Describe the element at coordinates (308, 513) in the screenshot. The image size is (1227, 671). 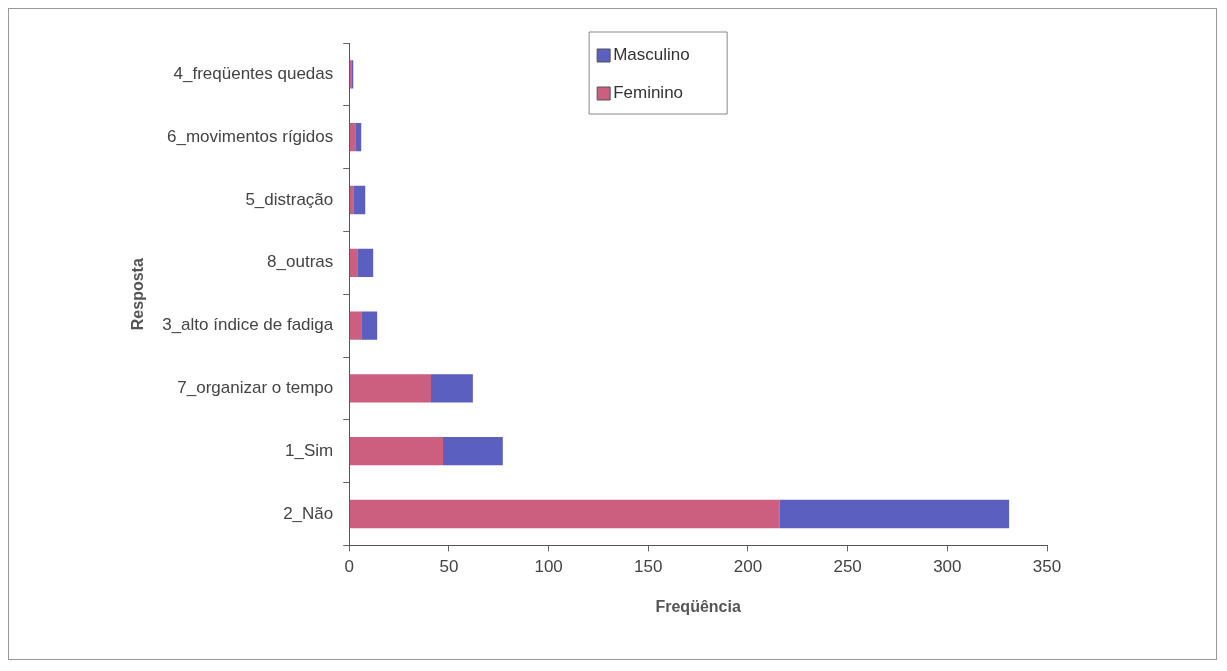
I see `y-tick-label: 2_Não` at that location.